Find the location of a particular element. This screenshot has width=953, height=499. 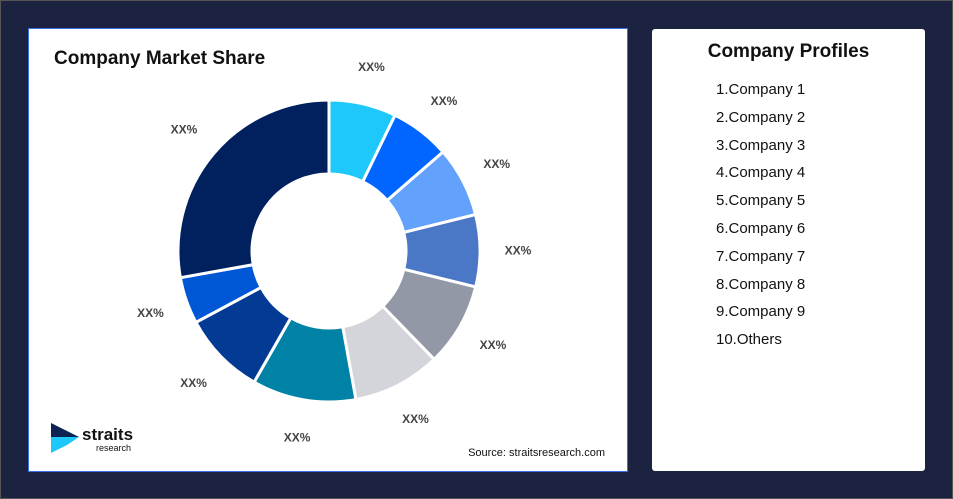

profile-item: 6.Company 6 is located at coordinates (761, 228).